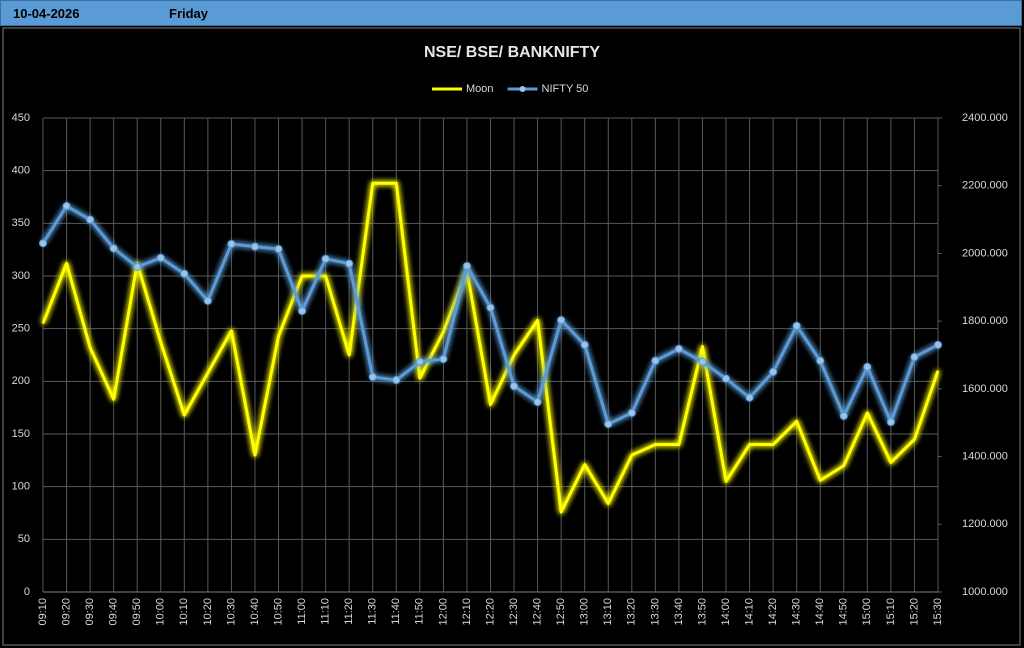 This screenshot has width=1024, height=648. What do you see at coordinates (21, 118) in the screenshot?
I see `y-tick-label: 450` at bounding box center [21, 118].